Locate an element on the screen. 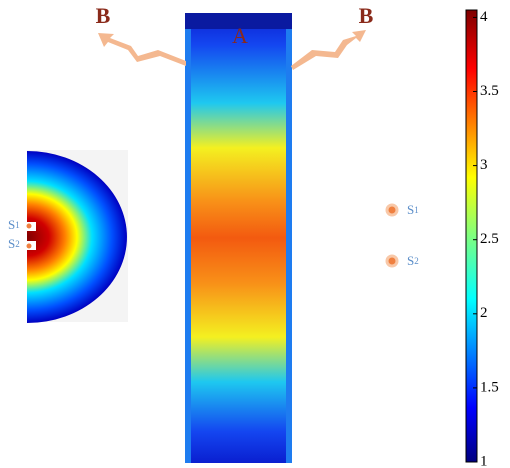 The image size is (510, 468). probe-legend-label: S1 is located at coordinates (413, 209).